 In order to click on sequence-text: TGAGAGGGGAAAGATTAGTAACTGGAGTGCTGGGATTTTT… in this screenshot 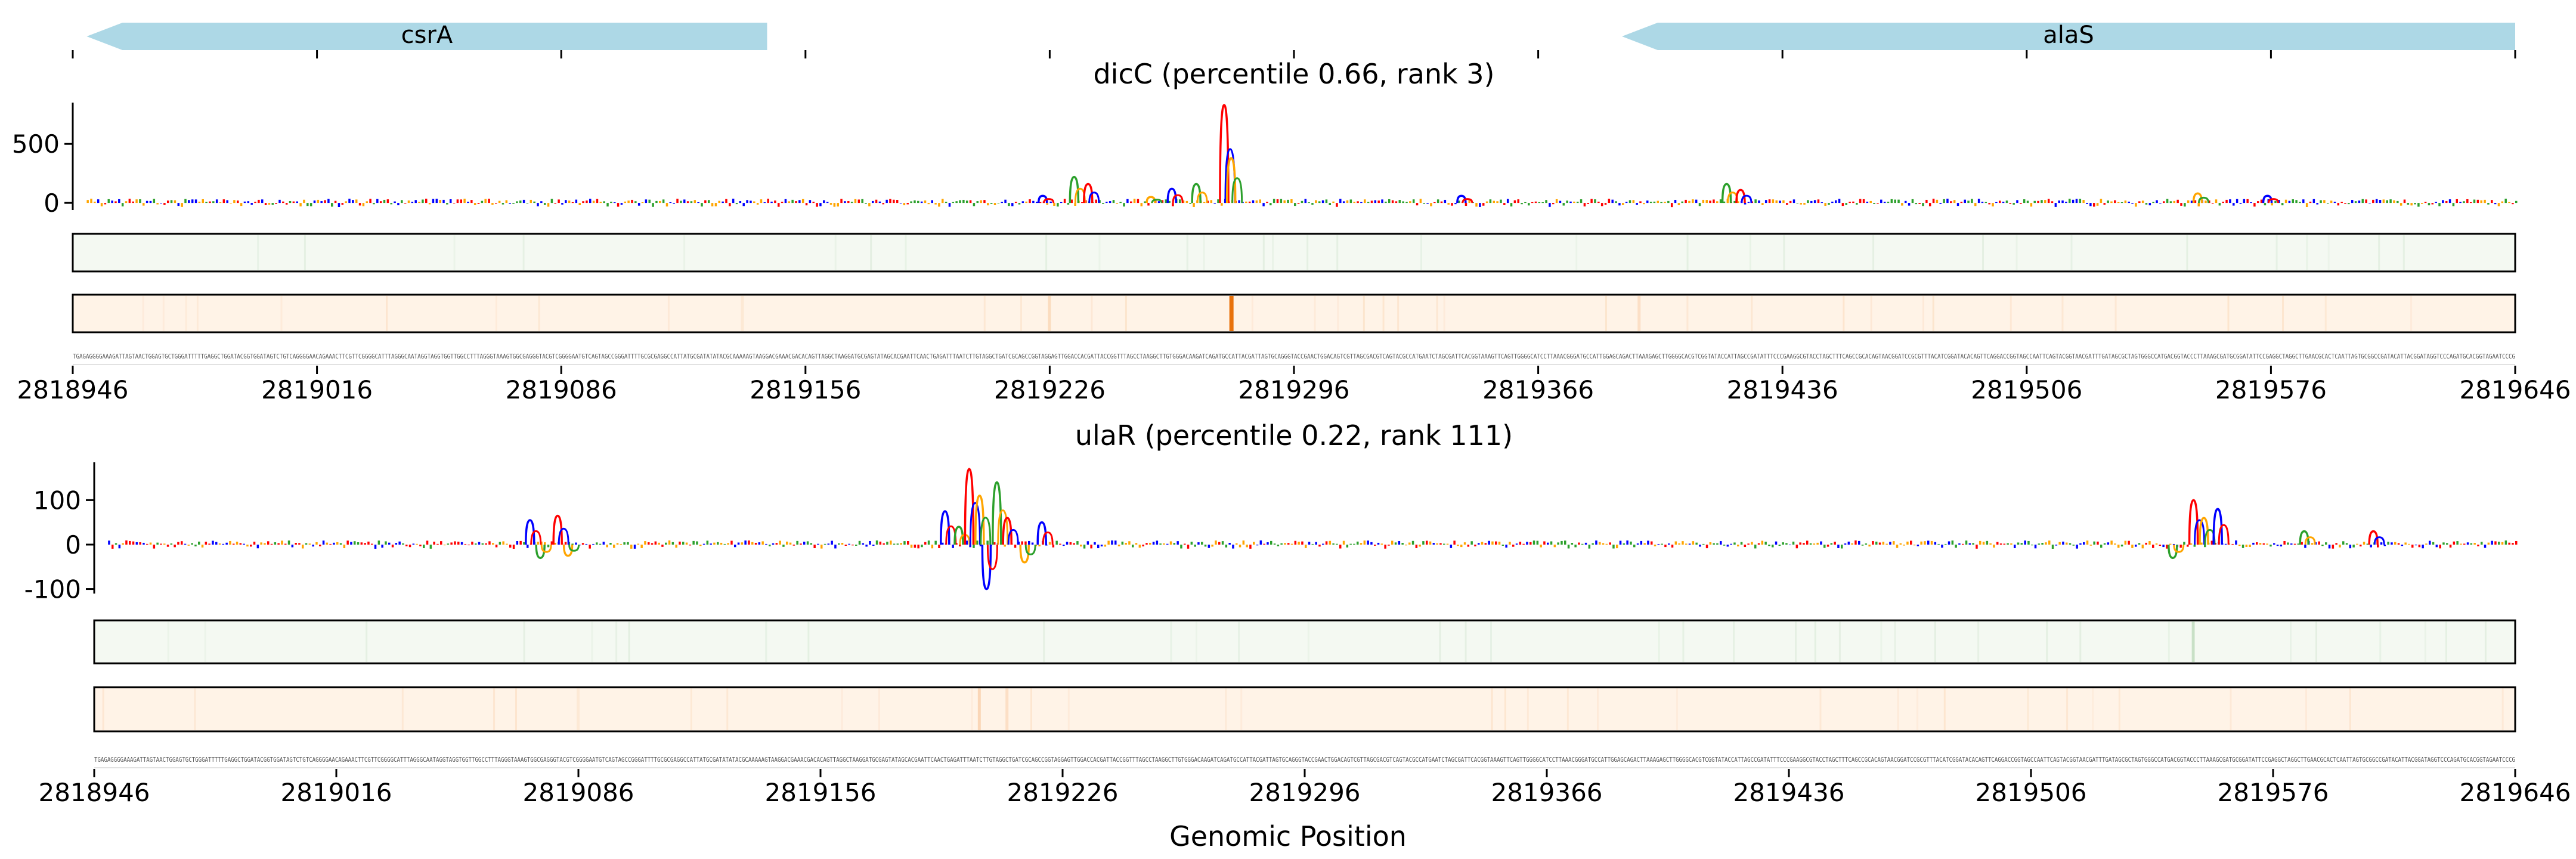, I will do `click(1294, 356)`.